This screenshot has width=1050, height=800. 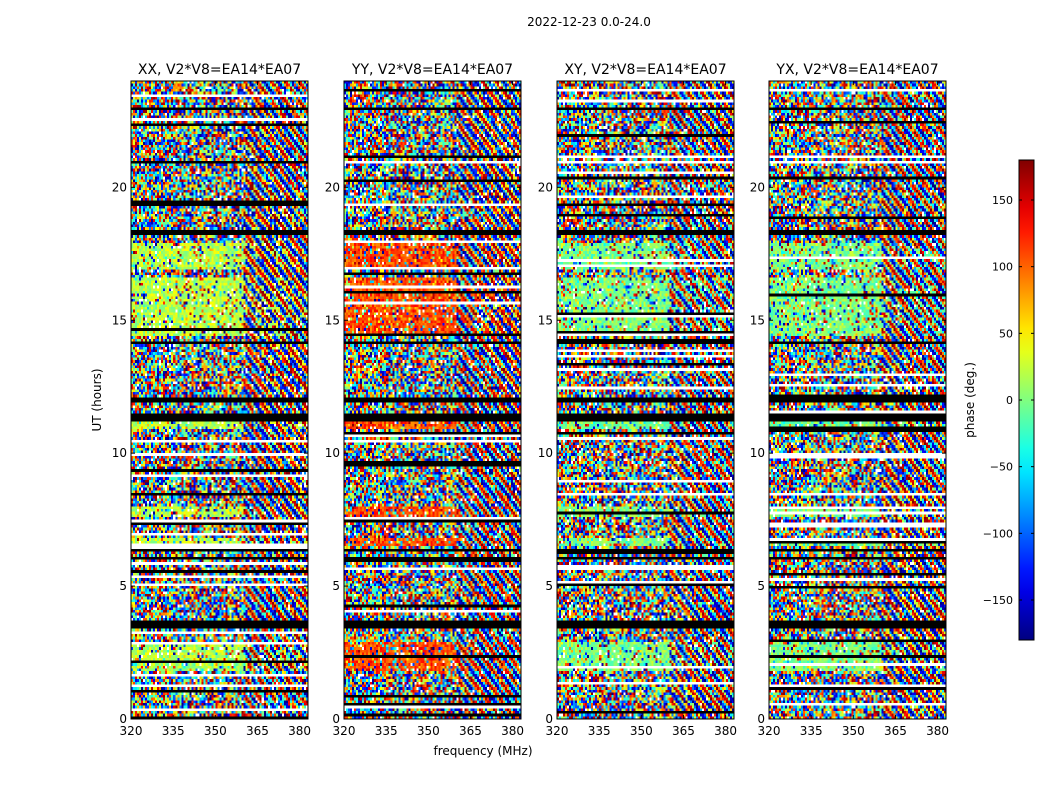 What do you see at coordinates (970, 400) in the screenshot?
I see `colorbar-label: phase (deg.)` at bounding box center [970, 400].